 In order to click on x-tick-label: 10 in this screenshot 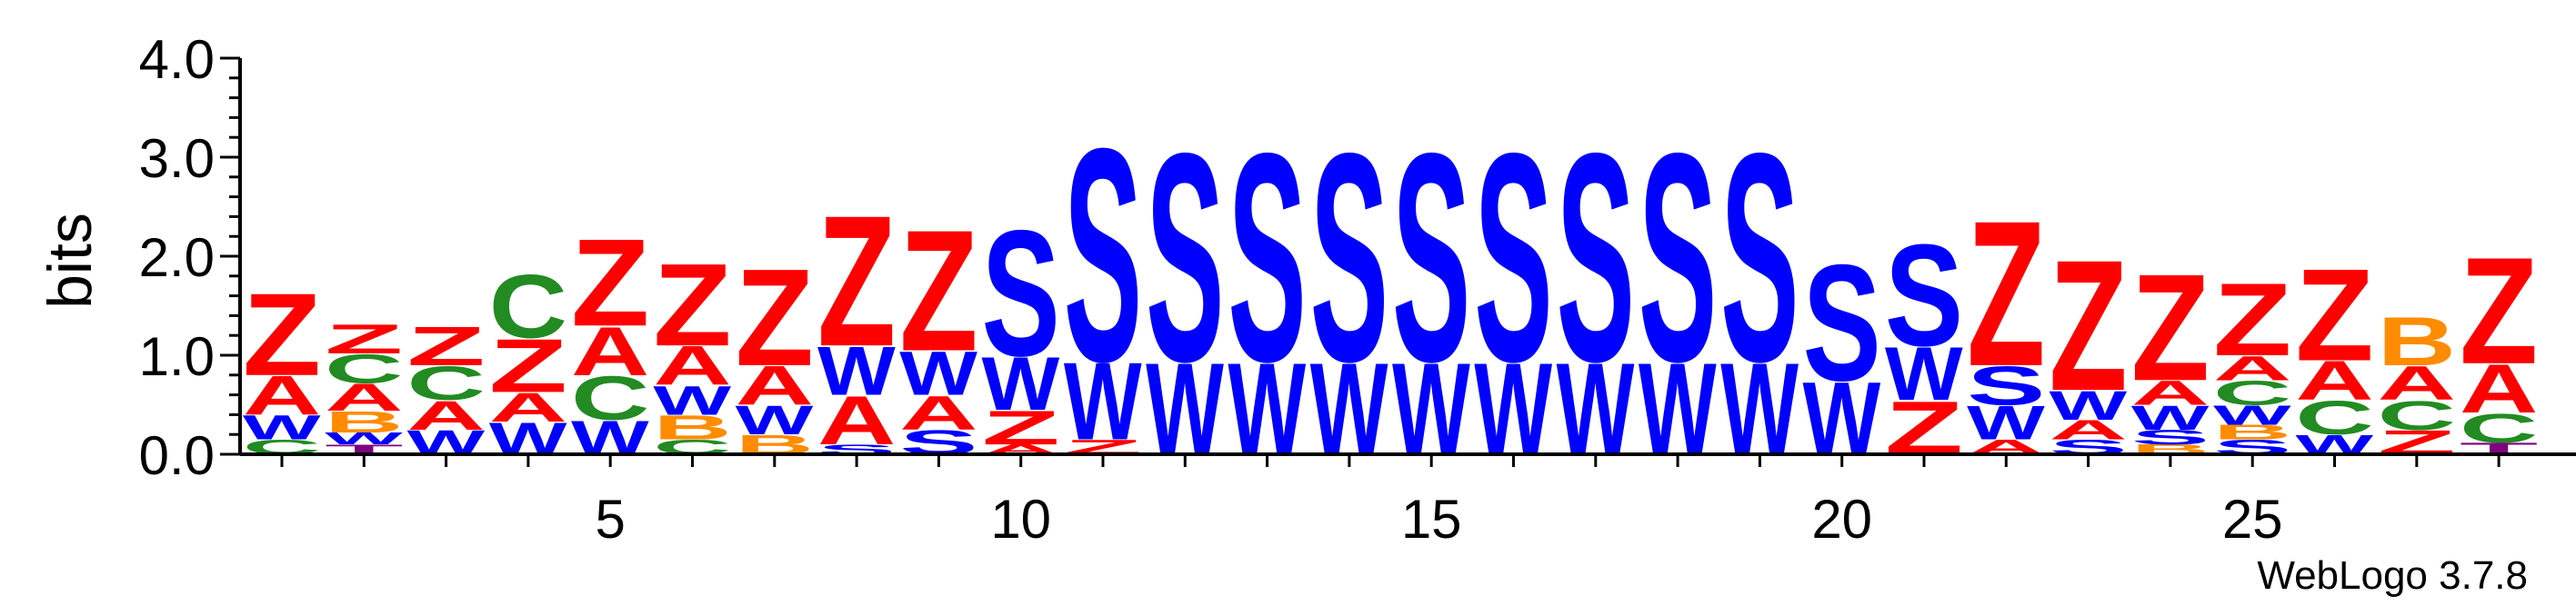, I will do `click(1020, 519)`.